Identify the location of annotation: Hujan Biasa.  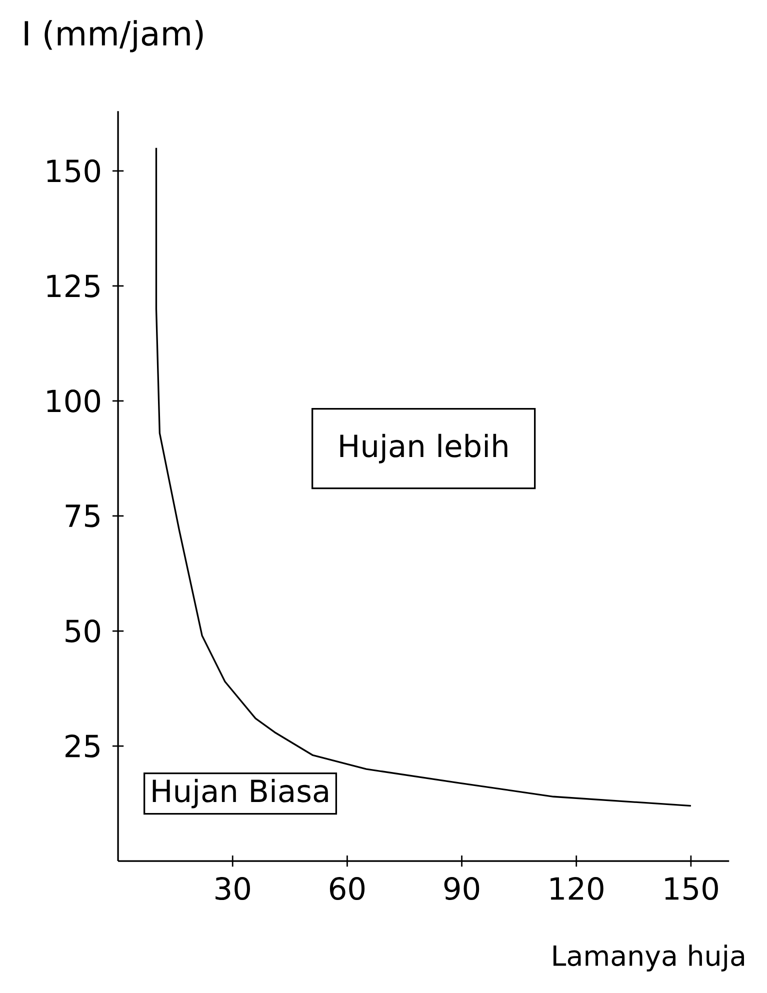
(240, 793).